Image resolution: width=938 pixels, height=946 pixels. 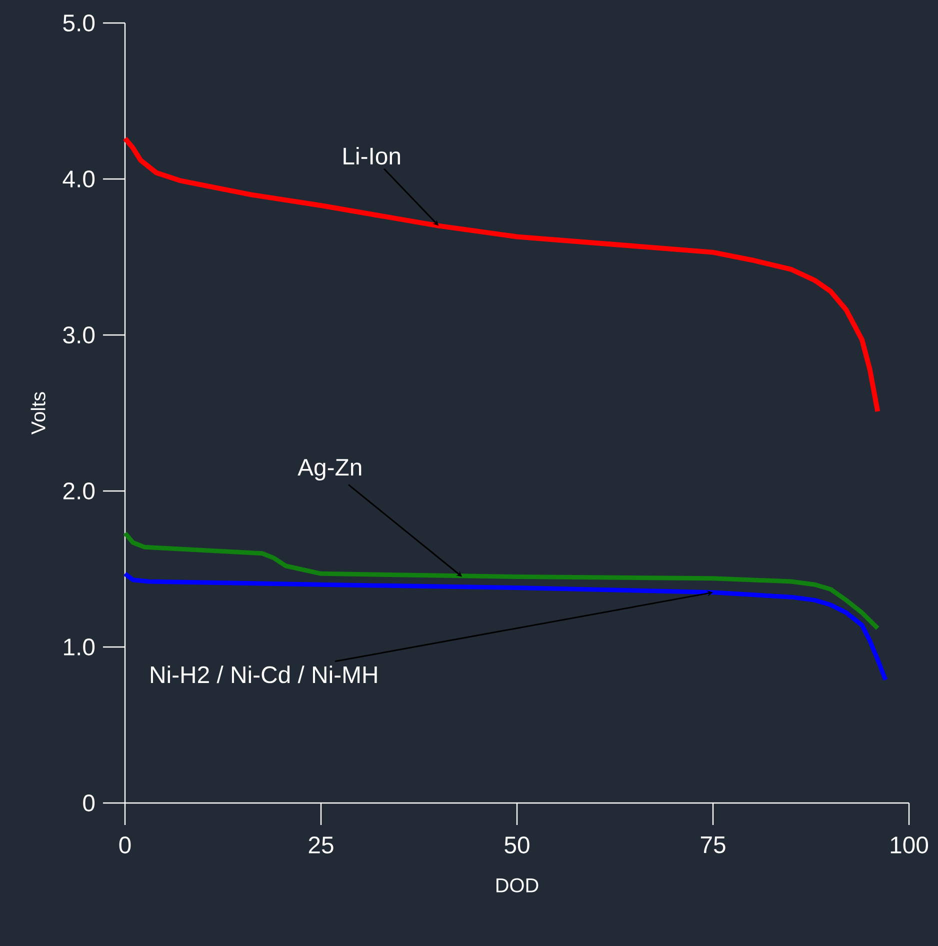 I want to click on annotation: Ni-H2 / Ni-Cd / Ni-MH, so click(x=263, y=675).